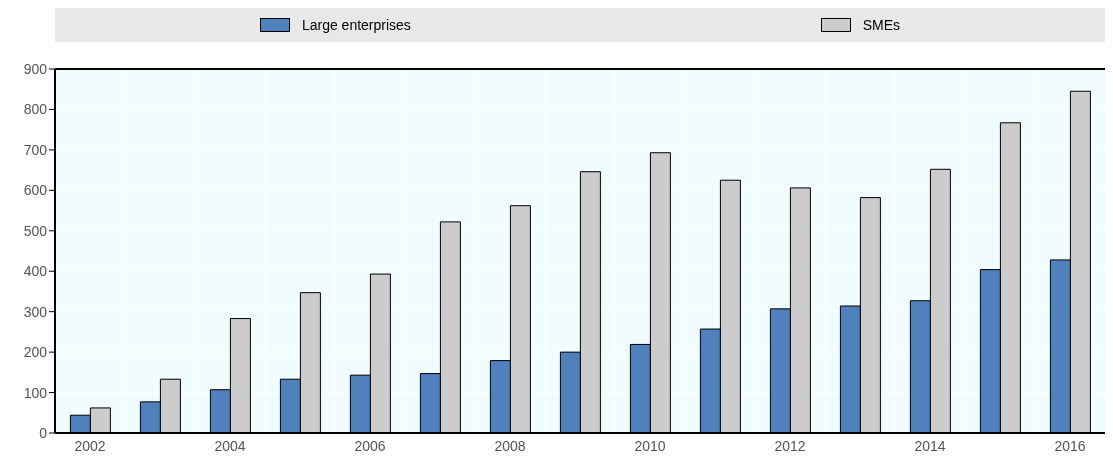  I want to click on legend-label: Large enterprises, so click(356, 25).